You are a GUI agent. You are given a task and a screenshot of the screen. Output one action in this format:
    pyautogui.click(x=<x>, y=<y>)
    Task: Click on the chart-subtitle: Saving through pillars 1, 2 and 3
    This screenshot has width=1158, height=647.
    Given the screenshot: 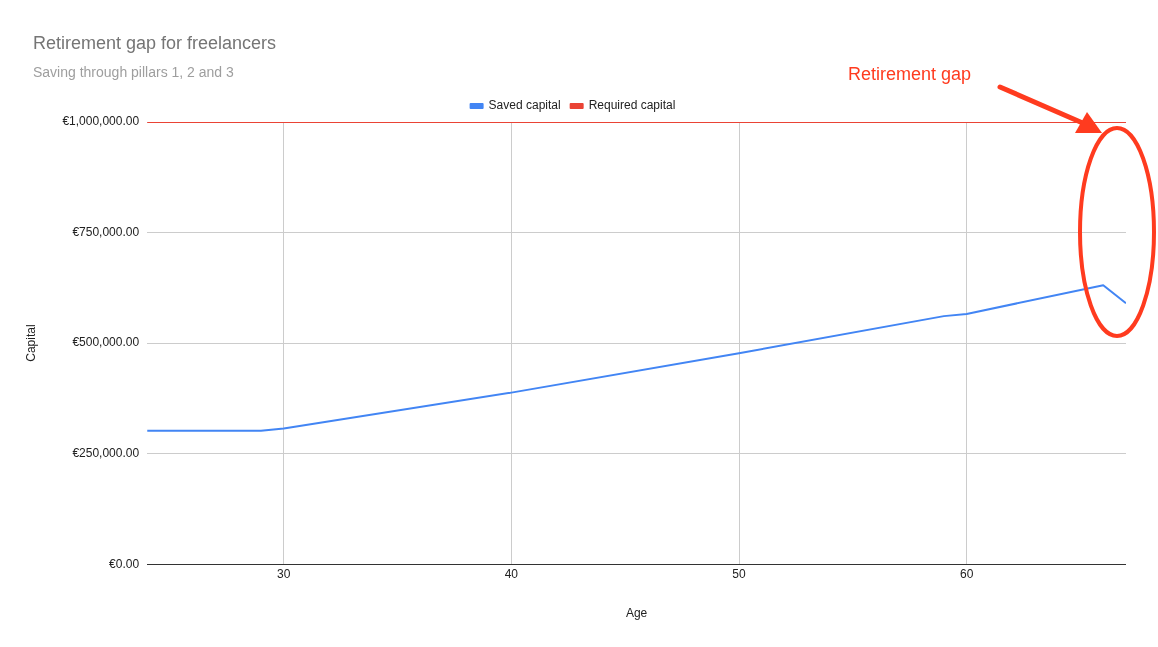 What is the action you would take?
    pyautogui.click(x=133, y=72)
    